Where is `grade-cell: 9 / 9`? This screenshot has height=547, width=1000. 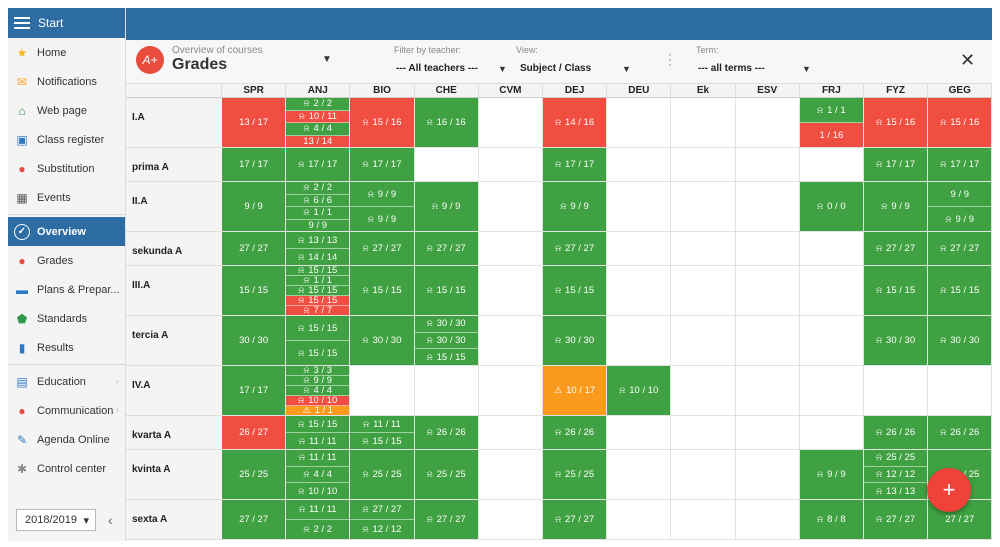 grade-cell: 9 / 9 is located at coordinates (254, 207).